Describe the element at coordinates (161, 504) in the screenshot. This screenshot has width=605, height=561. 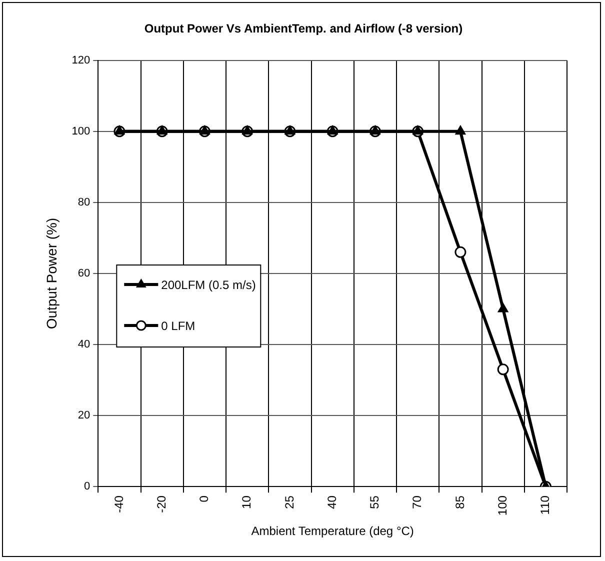
I see `x-tick-label: -20` at that location.